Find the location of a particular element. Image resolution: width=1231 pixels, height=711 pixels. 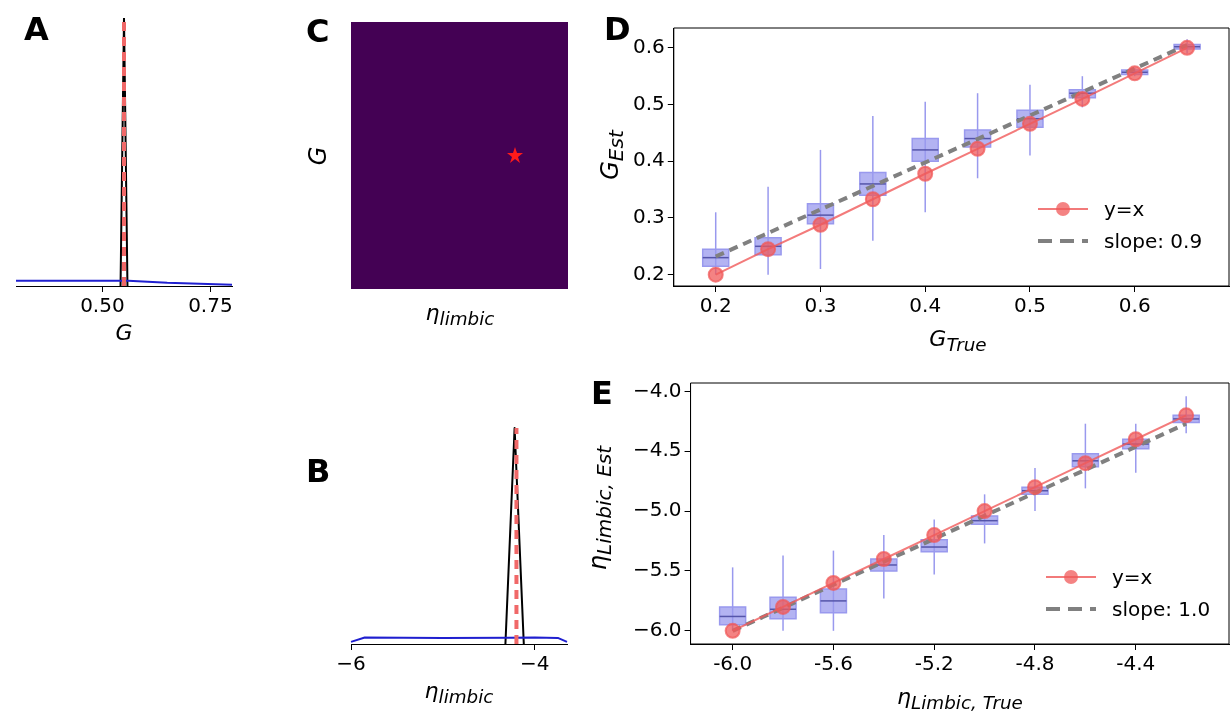

x-tick-label: 0.2 is located at coordinates (715, 305).